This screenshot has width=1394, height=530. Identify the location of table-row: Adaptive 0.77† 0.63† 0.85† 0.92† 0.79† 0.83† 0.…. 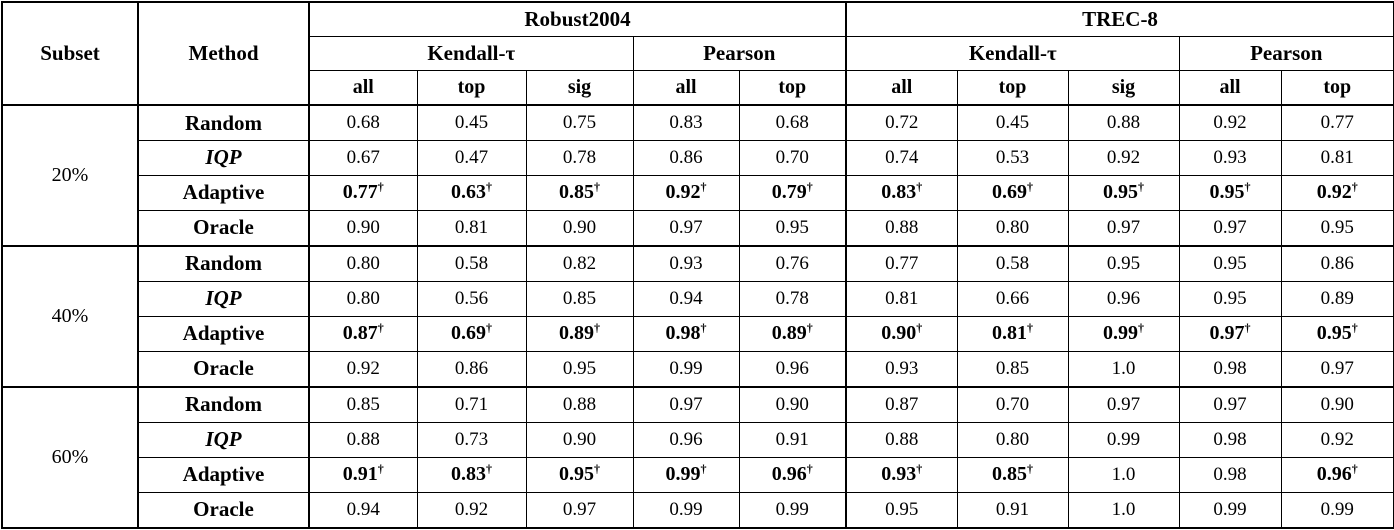
(698, 192).